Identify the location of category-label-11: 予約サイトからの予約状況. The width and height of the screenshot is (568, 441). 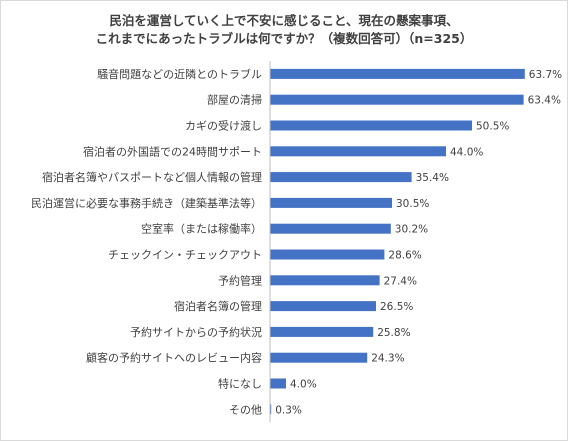
(196, 332).